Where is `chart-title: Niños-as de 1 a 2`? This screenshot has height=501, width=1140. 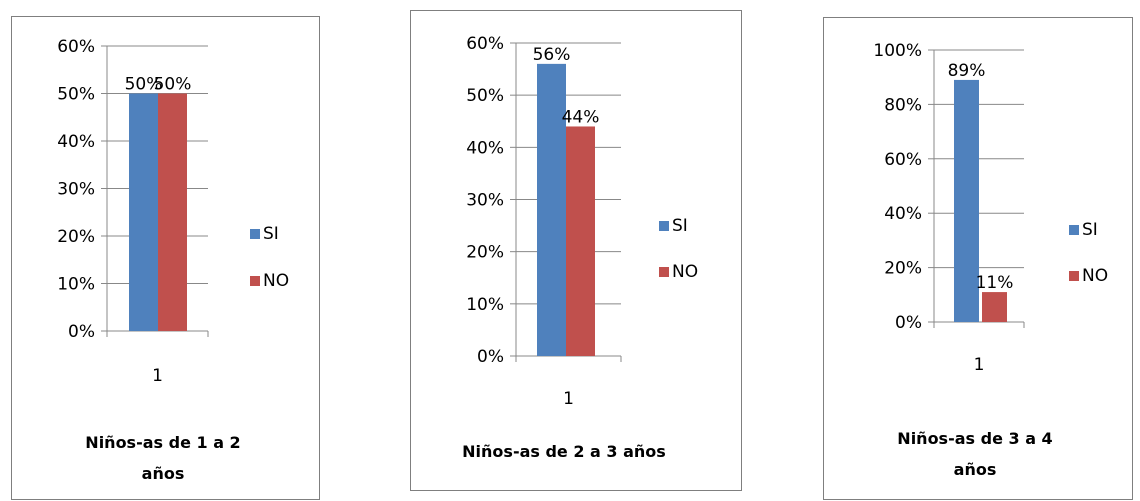 chart-title: Niños-as de 1 a 2 is located at coordinates (162, 442).